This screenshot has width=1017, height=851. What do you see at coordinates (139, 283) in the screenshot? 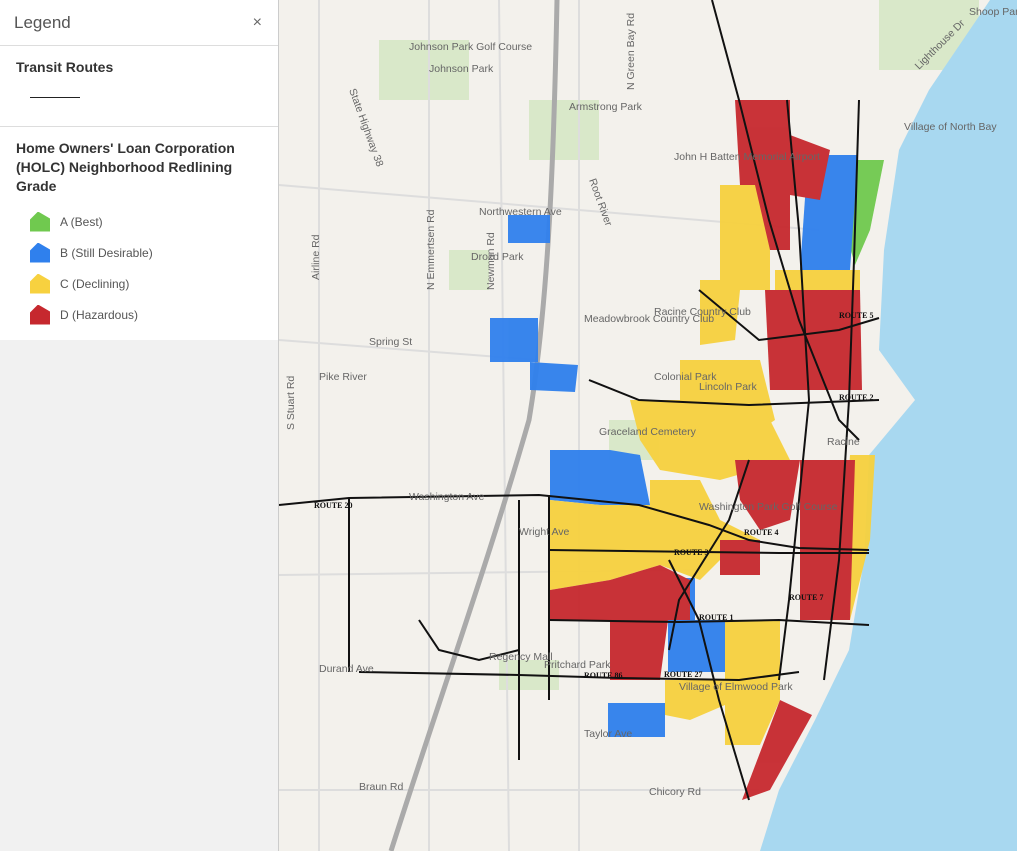
I see `legend-item: C (Declining)` at bounding box center [139, 283].